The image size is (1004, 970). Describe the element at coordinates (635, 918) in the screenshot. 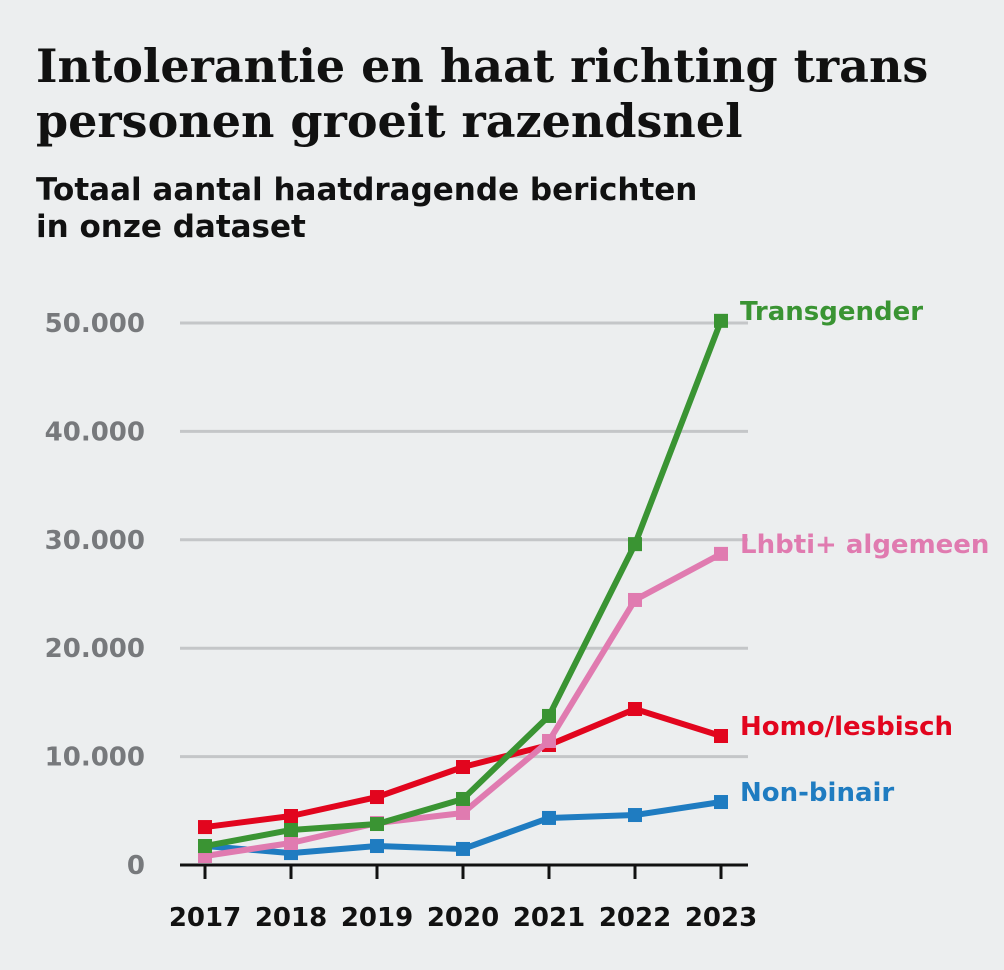

I see `x-tick-label: 2022` at that location.